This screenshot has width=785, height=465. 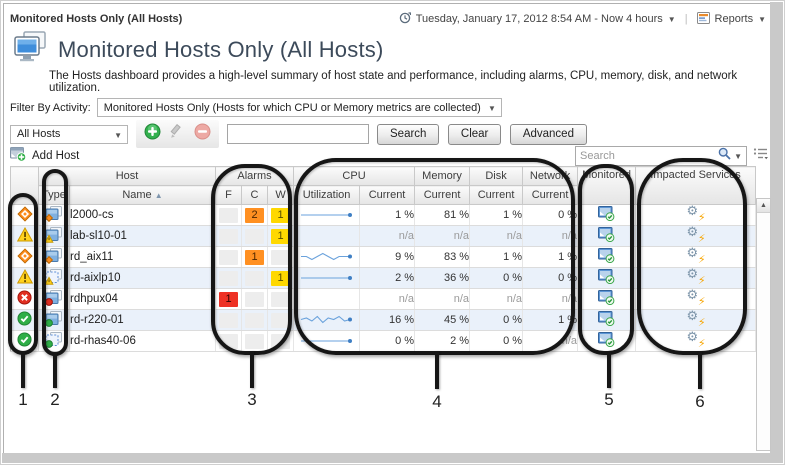 What do you see at coordinates (280, 195) in the screenshot?
I see `column-header-warning: W` at bounding box center [280, 195].